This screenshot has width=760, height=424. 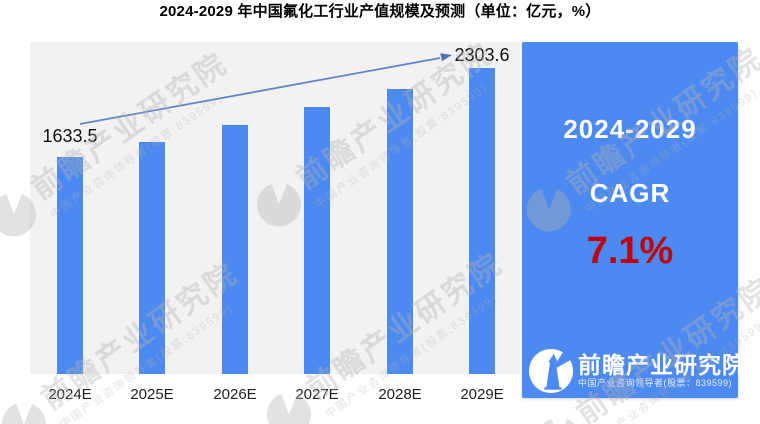 What do you see at coordinates (317, 394) in the screenshot?
I see `x-label-2027e: 2027E` at bounding box center [317, 394].